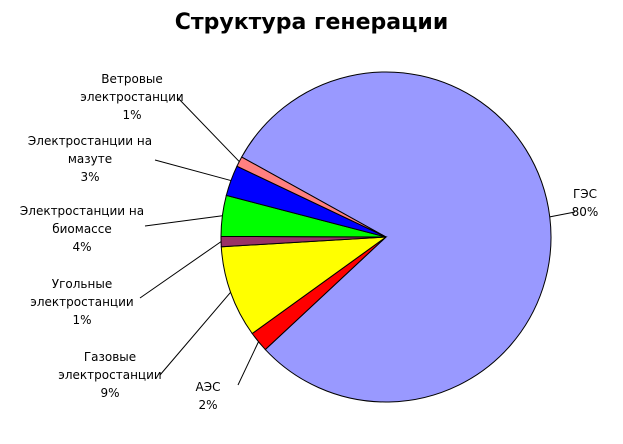  What do you see at coordinates (208, 405) in the screenshot?
I see `value-label: 2%` at bounding box center [208, 405].